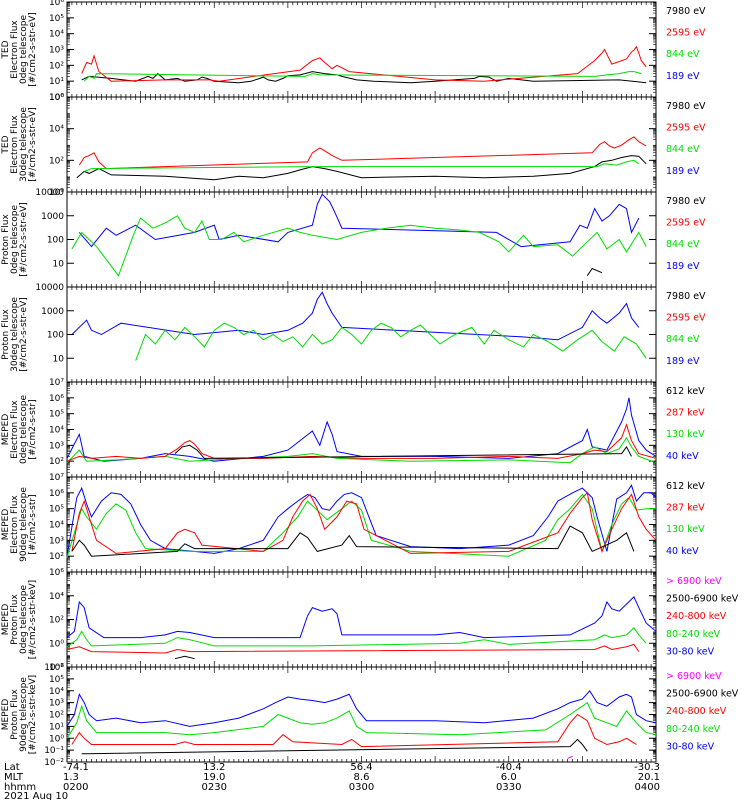  What do you see at coordinates (52, 217) in the screenshot?
I see `y-tick-label: 1000` at bounding box center [52, 217].